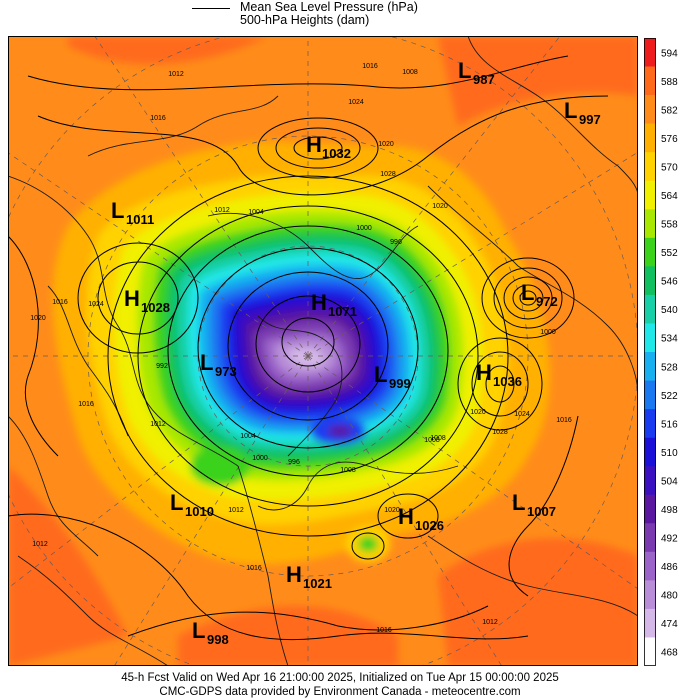  Describe the element at coordinates (248, 436) in the screenshot. I see `isobar-label: 1004` at that location.